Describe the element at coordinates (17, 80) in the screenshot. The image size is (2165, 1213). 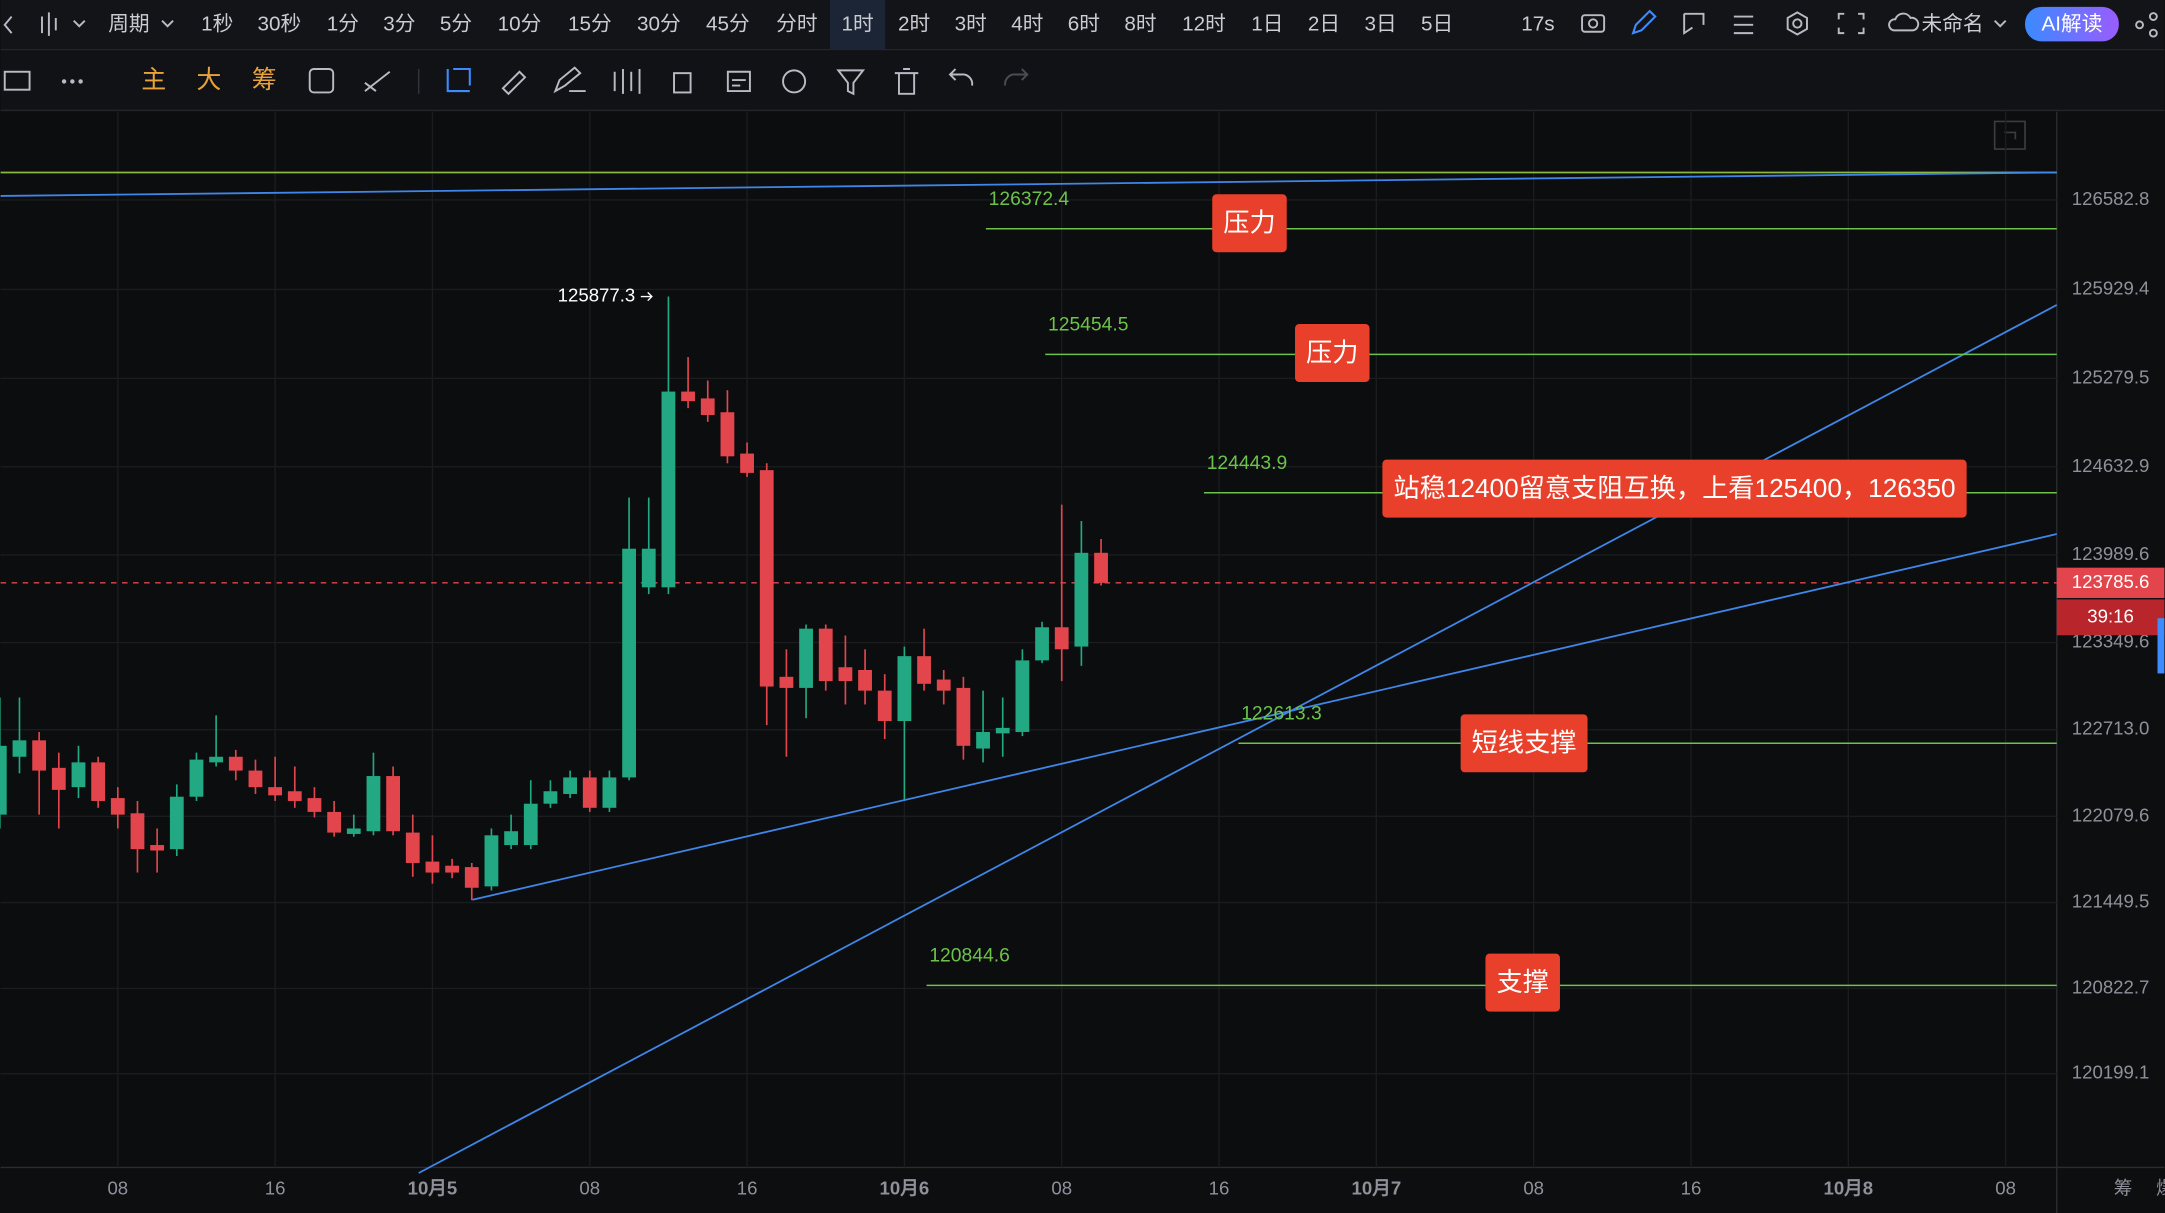
I see `rect-tool` at that location.